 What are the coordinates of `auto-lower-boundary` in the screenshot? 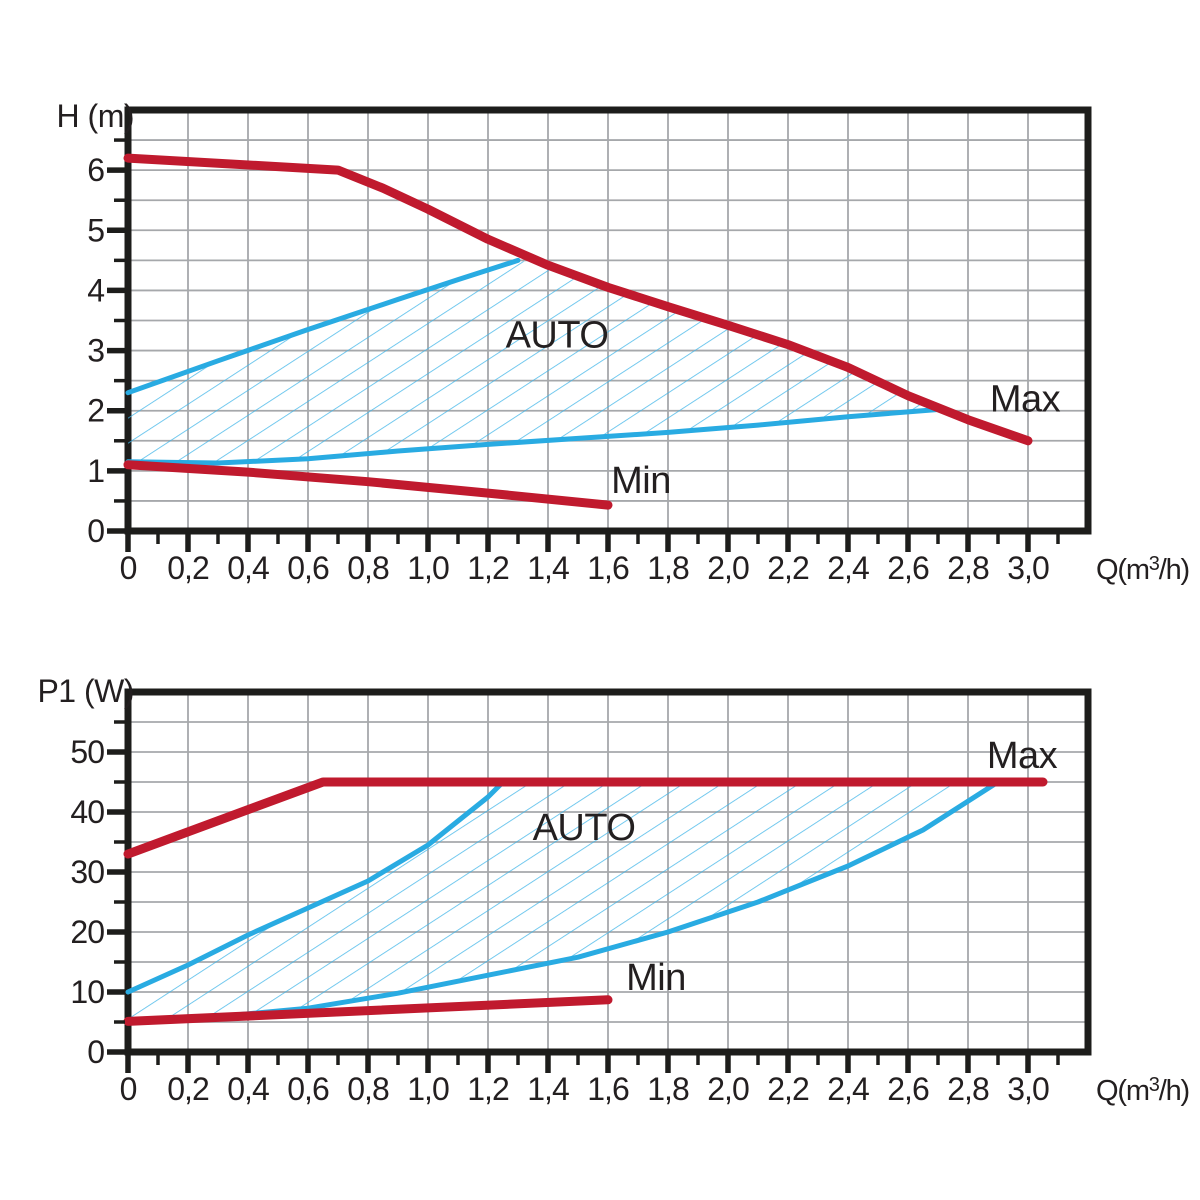 It's located at (533, 436).